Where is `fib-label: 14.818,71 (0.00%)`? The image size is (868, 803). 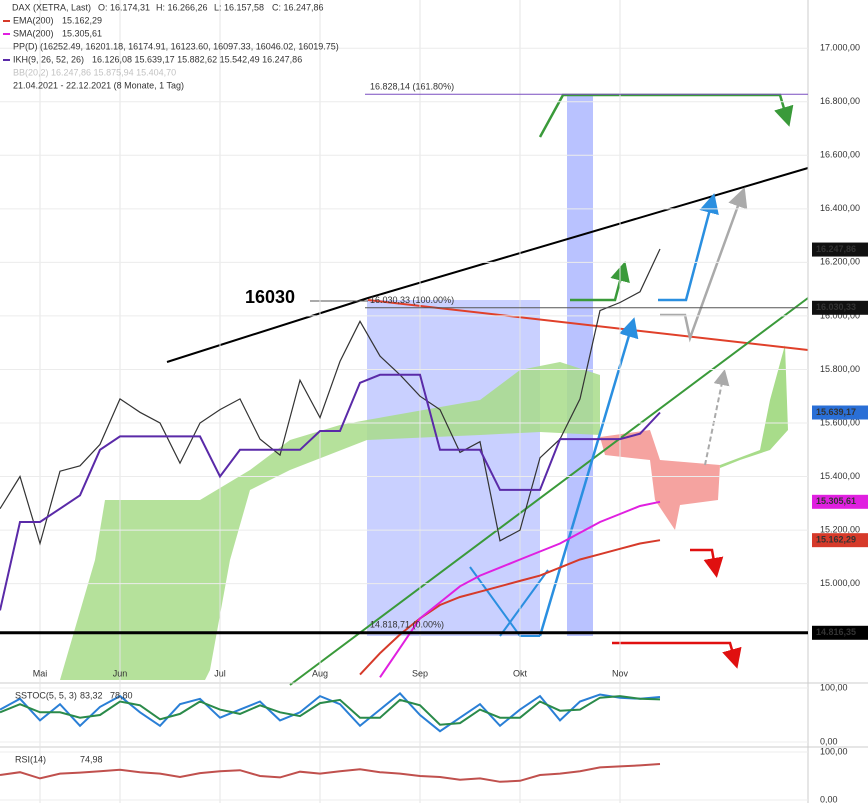
fib-label: 14.818,71 (0.00%) is located at coordinates (407, 625).